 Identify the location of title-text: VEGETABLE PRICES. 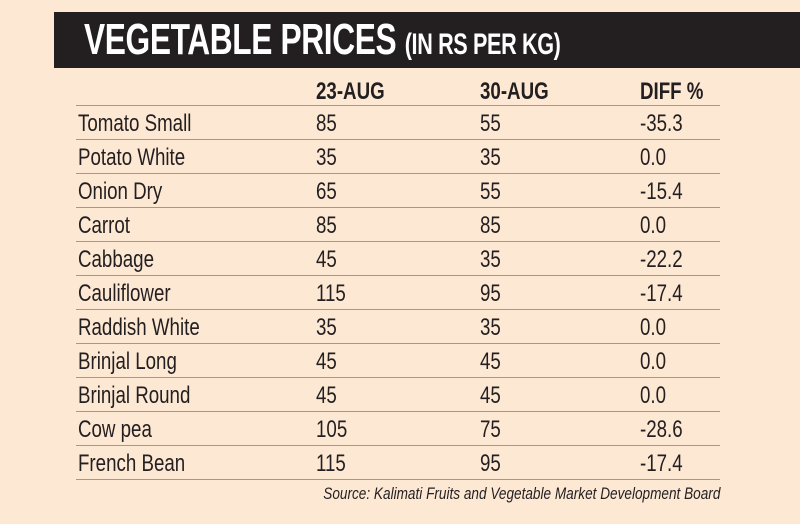
(240, 39).